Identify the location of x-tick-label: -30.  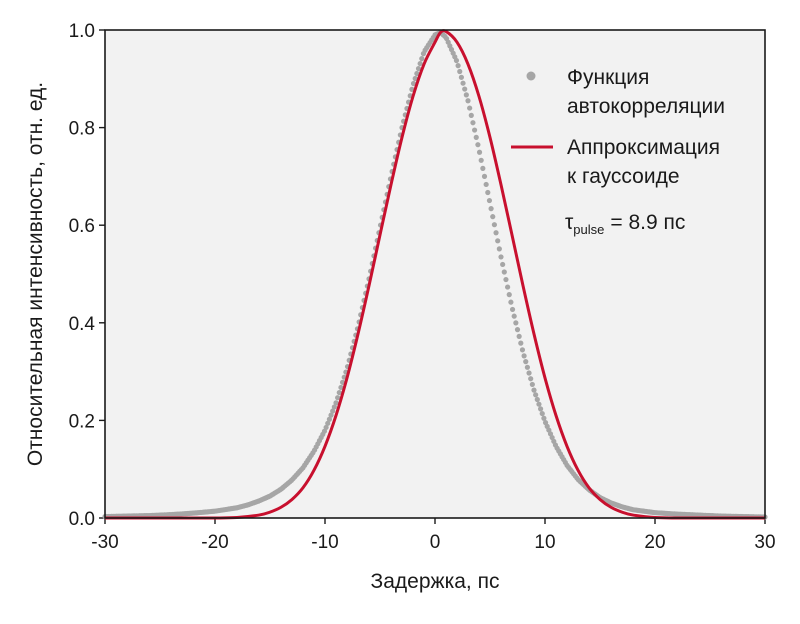
(104, 542).